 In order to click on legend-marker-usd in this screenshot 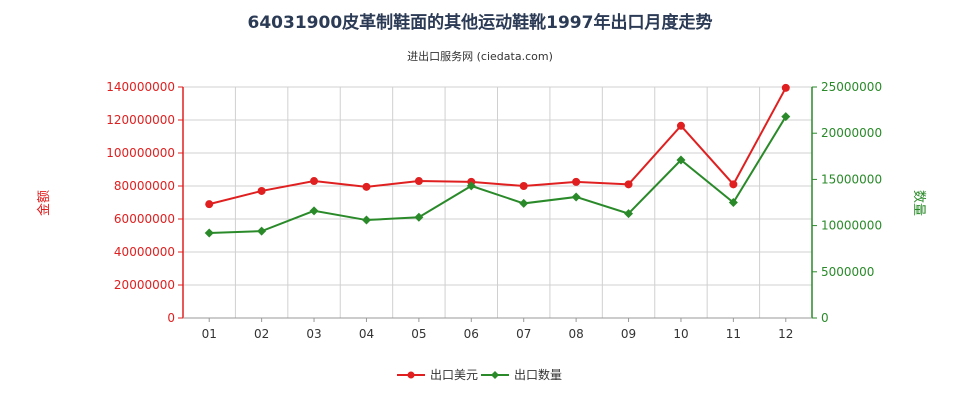, I will do `click(411, 375)`.